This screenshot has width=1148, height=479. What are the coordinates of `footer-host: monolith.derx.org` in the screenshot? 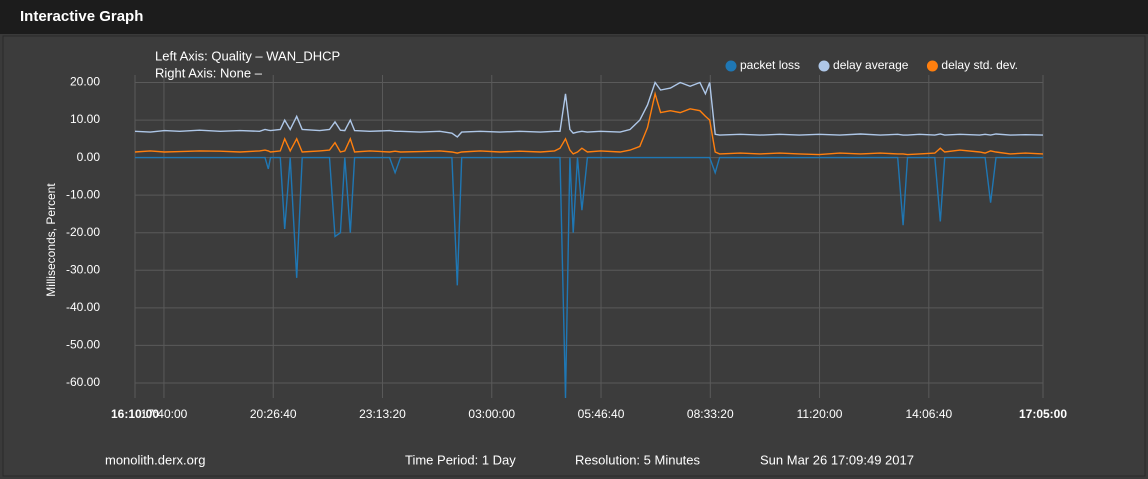 It's located at (155, 459).